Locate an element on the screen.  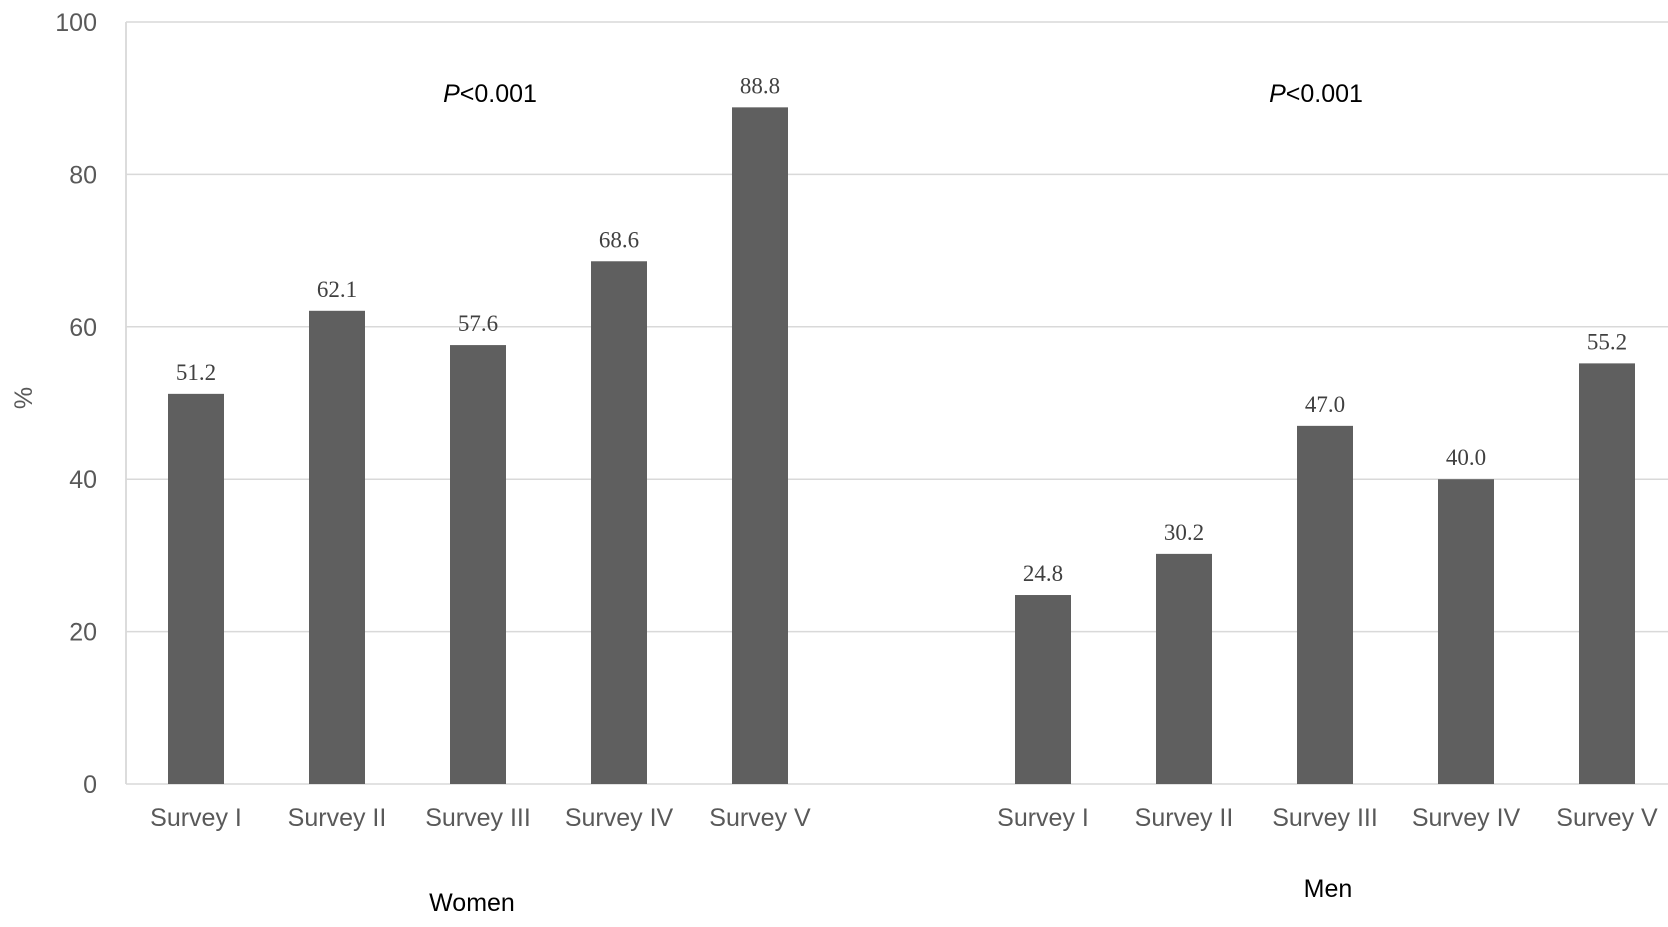
y-tick-label: 60 is located at coordinates (83, 328).